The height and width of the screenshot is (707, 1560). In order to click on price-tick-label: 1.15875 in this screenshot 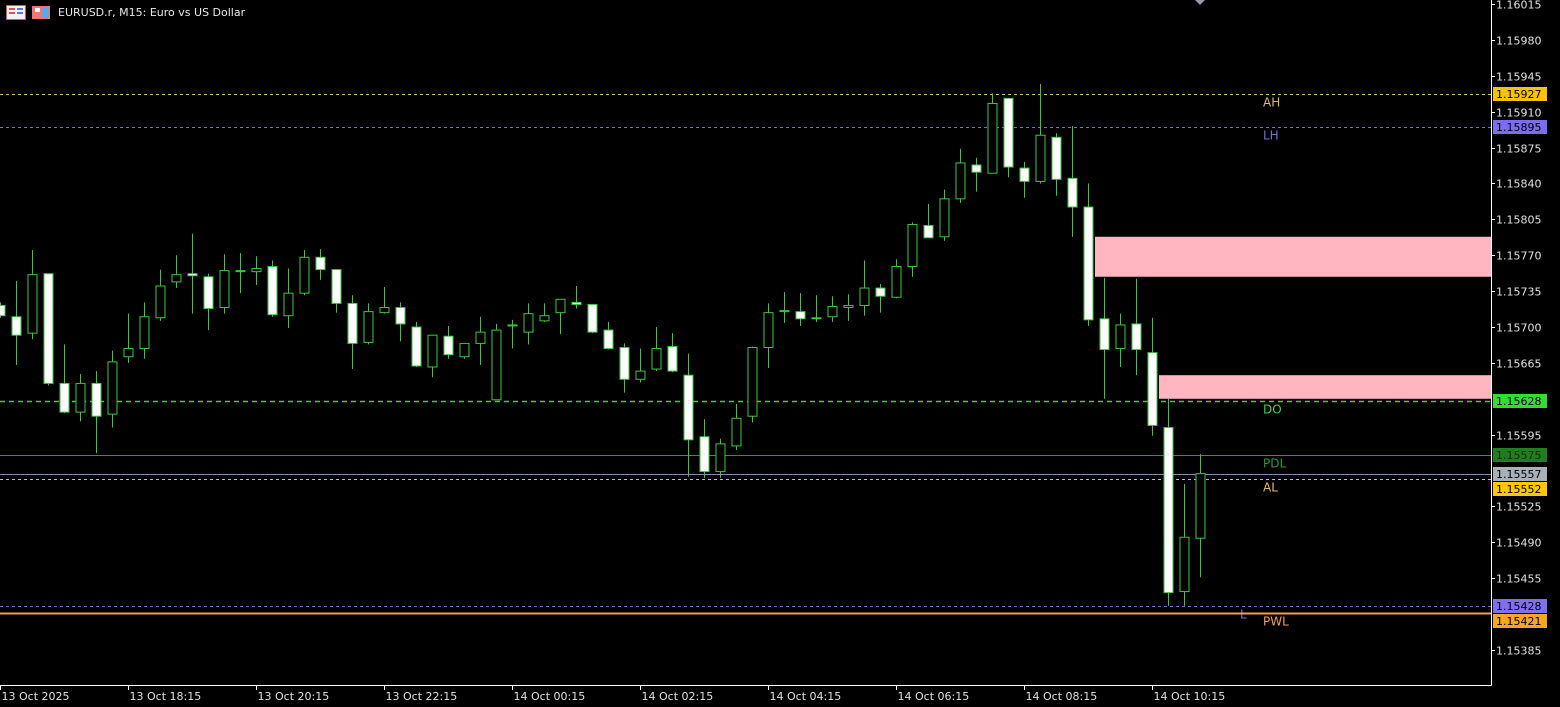, I will do `click(1519, 149)`.